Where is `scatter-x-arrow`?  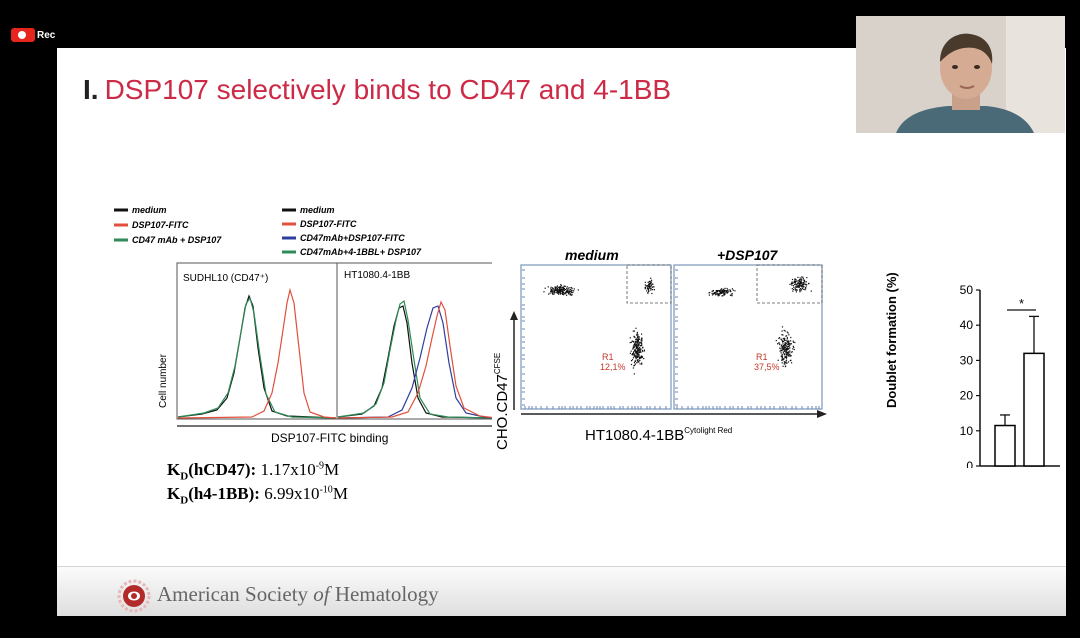
scatter-x-arrow is located at coordinates (822, 414).